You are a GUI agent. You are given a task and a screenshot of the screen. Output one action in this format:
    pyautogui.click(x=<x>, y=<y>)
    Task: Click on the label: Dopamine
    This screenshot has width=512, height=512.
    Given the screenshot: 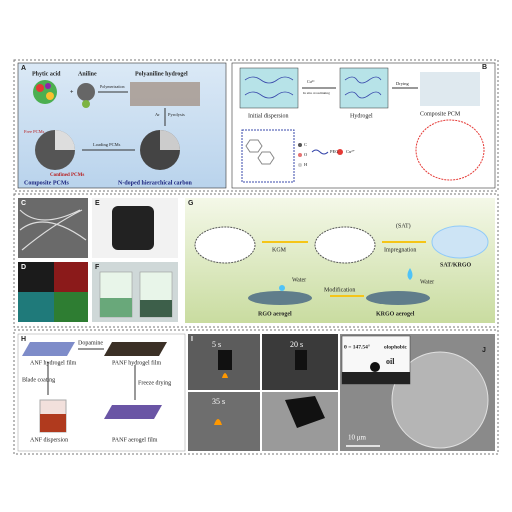 What is the action you would take?
    pyautogui.click(x=90, y=343)
    